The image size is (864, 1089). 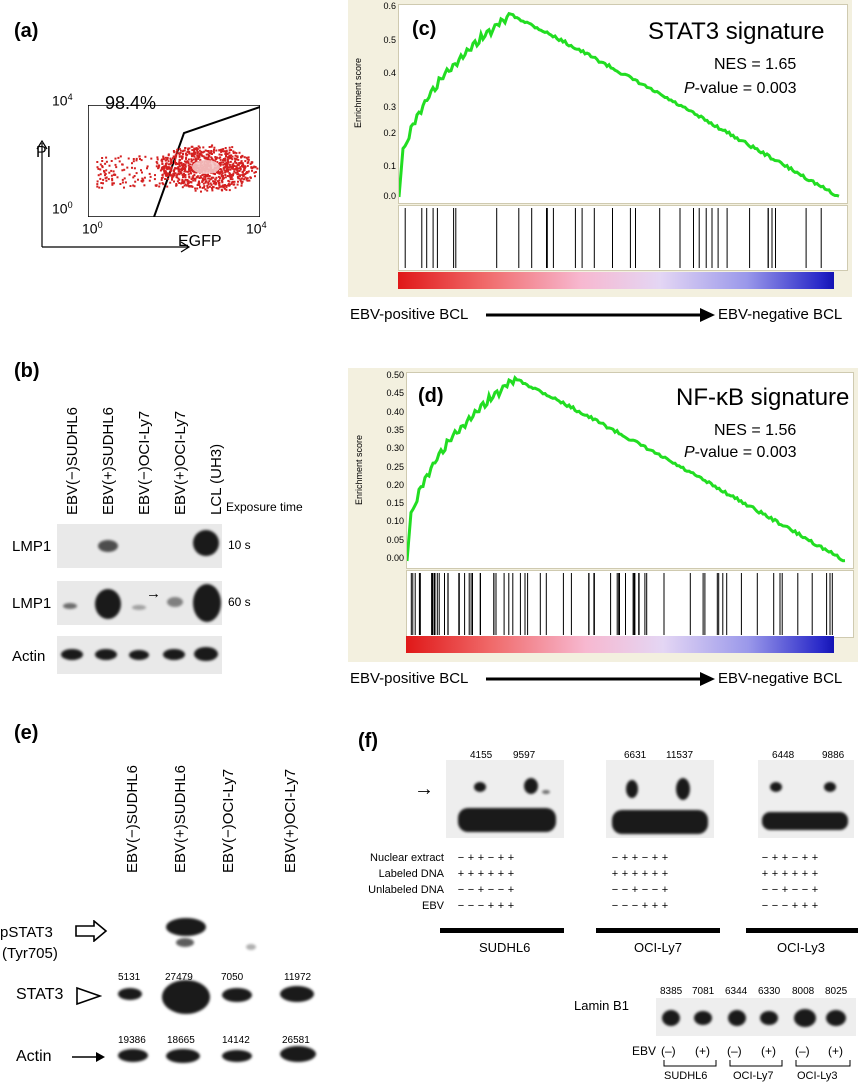 What do you see at coordinates (801, 947) in the screenshot?
I see `group-name-ocily3: OCI-Ly3` at bounding box center [801, 947].